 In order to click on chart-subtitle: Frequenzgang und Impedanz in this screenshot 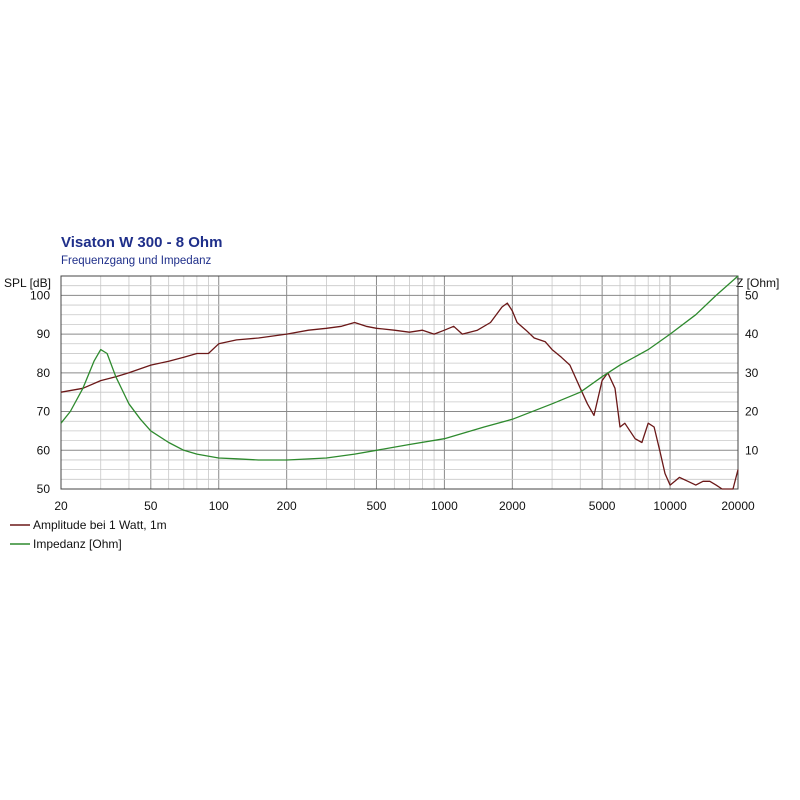, I will do `click(136, 261)`.